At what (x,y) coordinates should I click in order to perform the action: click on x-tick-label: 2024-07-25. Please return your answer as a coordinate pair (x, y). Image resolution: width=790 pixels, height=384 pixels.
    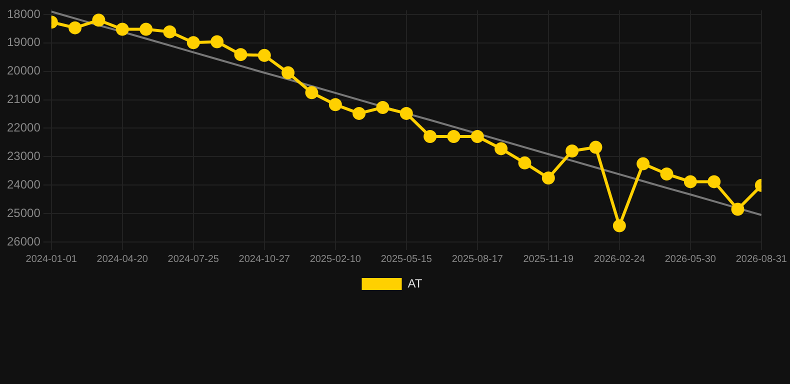
    Looking at the image, I should click on (194, 259).